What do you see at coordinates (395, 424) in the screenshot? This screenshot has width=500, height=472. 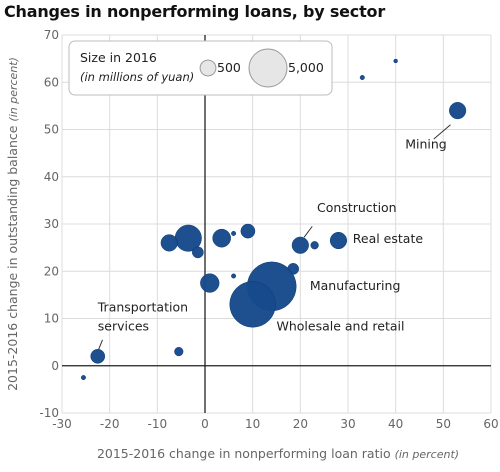 I see `x-tick-label: 40` at bounding box center [395, 424].